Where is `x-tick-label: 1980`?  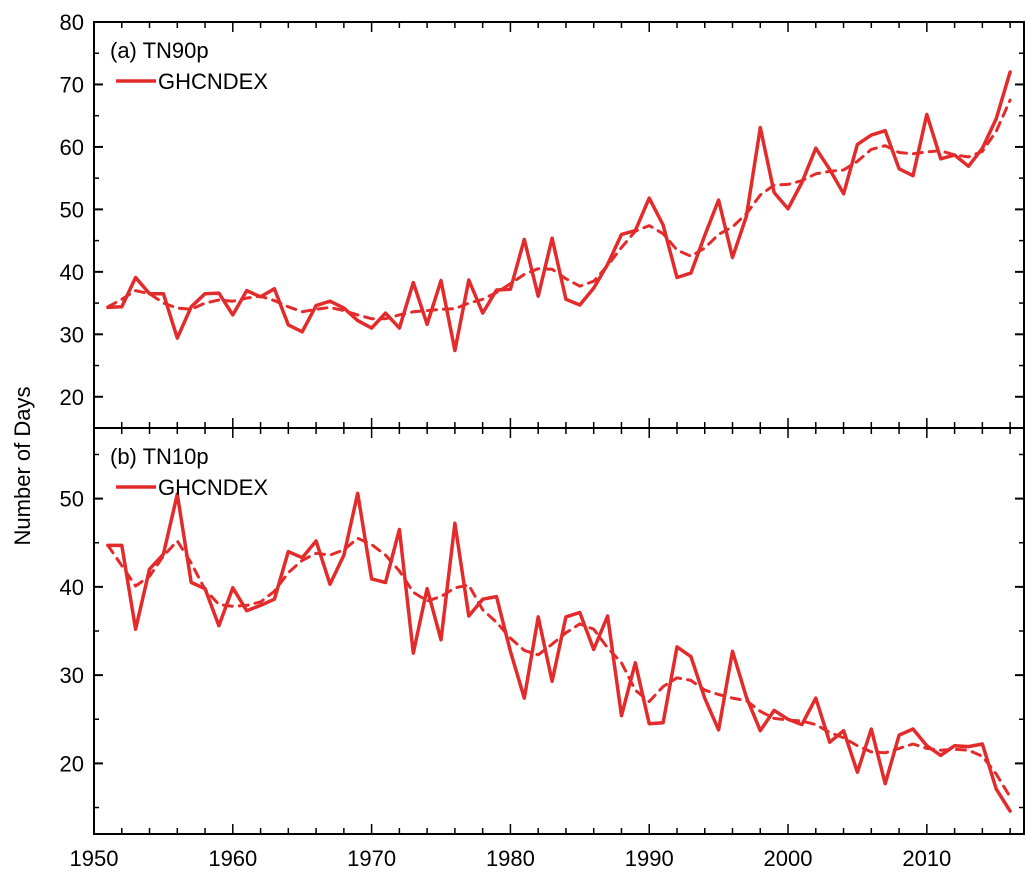
x-tick-label: 1980 is located at coordinates (510, 858).